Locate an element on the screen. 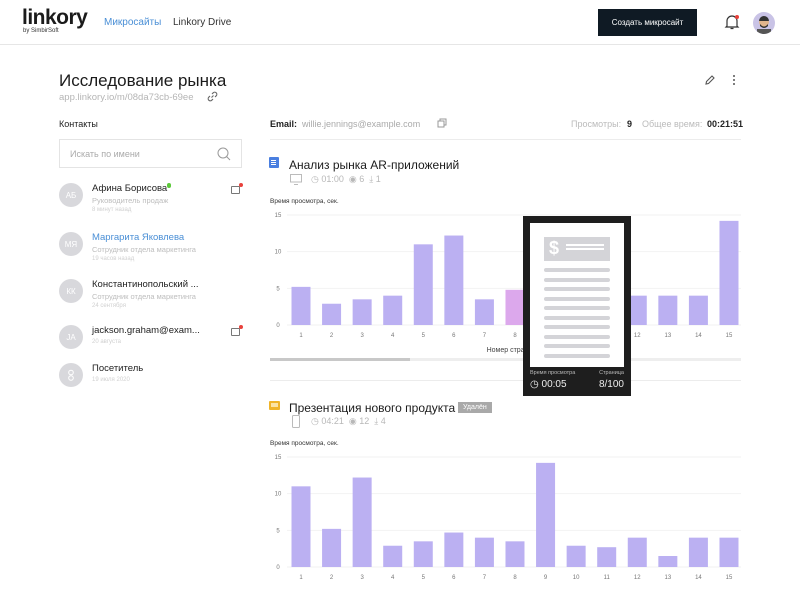 Image resolution: width=800 pixels, height=602 pixels. contact-search-input: Искать по имени is located at coordinates (150, 153).